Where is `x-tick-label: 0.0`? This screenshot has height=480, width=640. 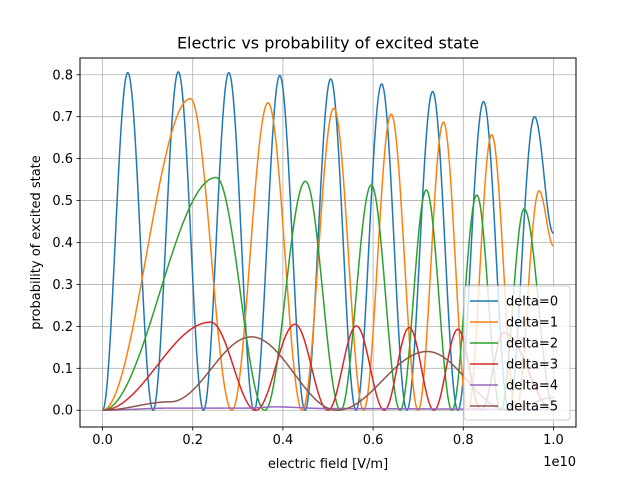
x-tick-label: 0.0 is located at coordinates (102, 440).